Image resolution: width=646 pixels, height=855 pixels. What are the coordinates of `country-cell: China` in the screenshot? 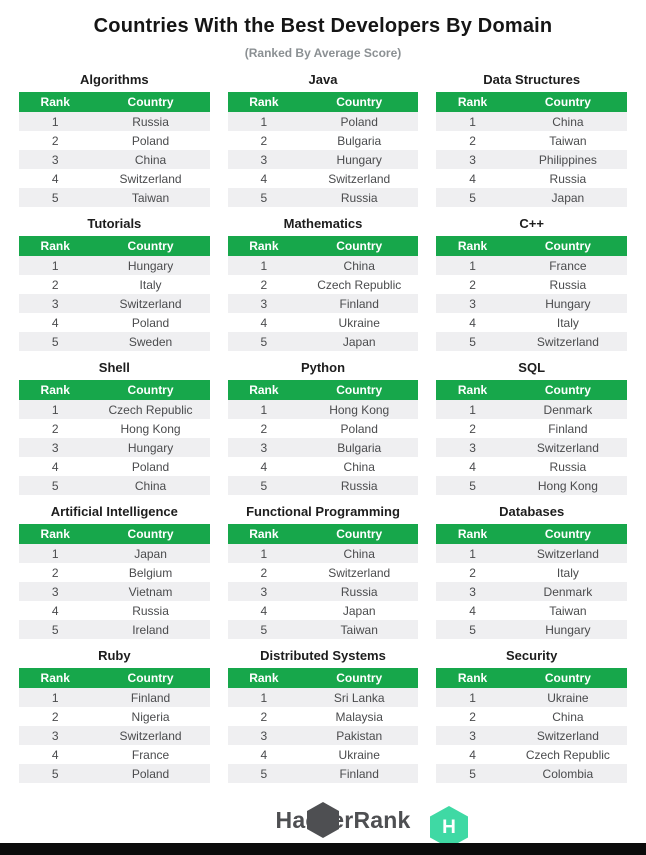 It's located at (568, 121).